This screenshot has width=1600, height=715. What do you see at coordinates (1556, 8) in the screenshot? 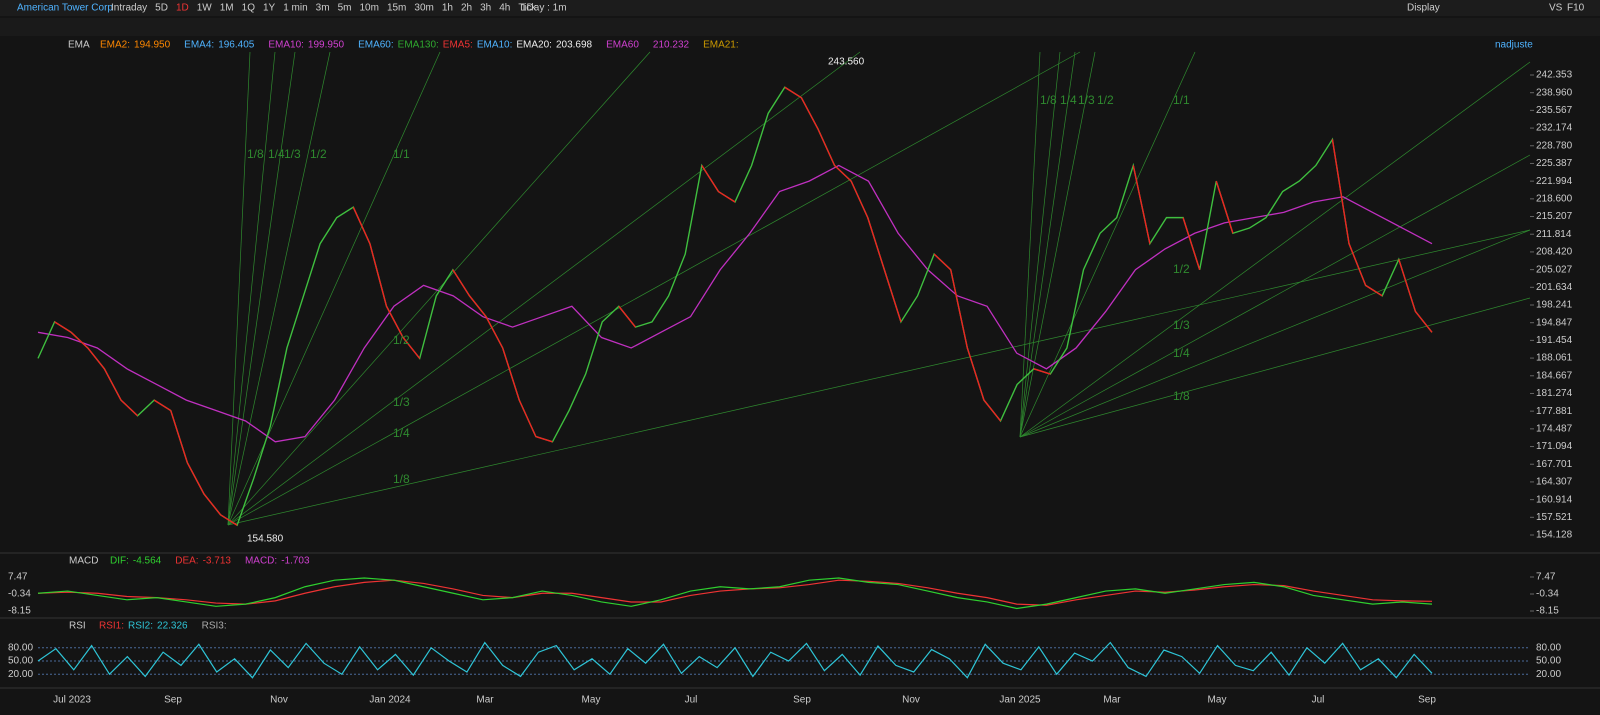
I see `vs-button: VS` at bounding box center [1556, 8].